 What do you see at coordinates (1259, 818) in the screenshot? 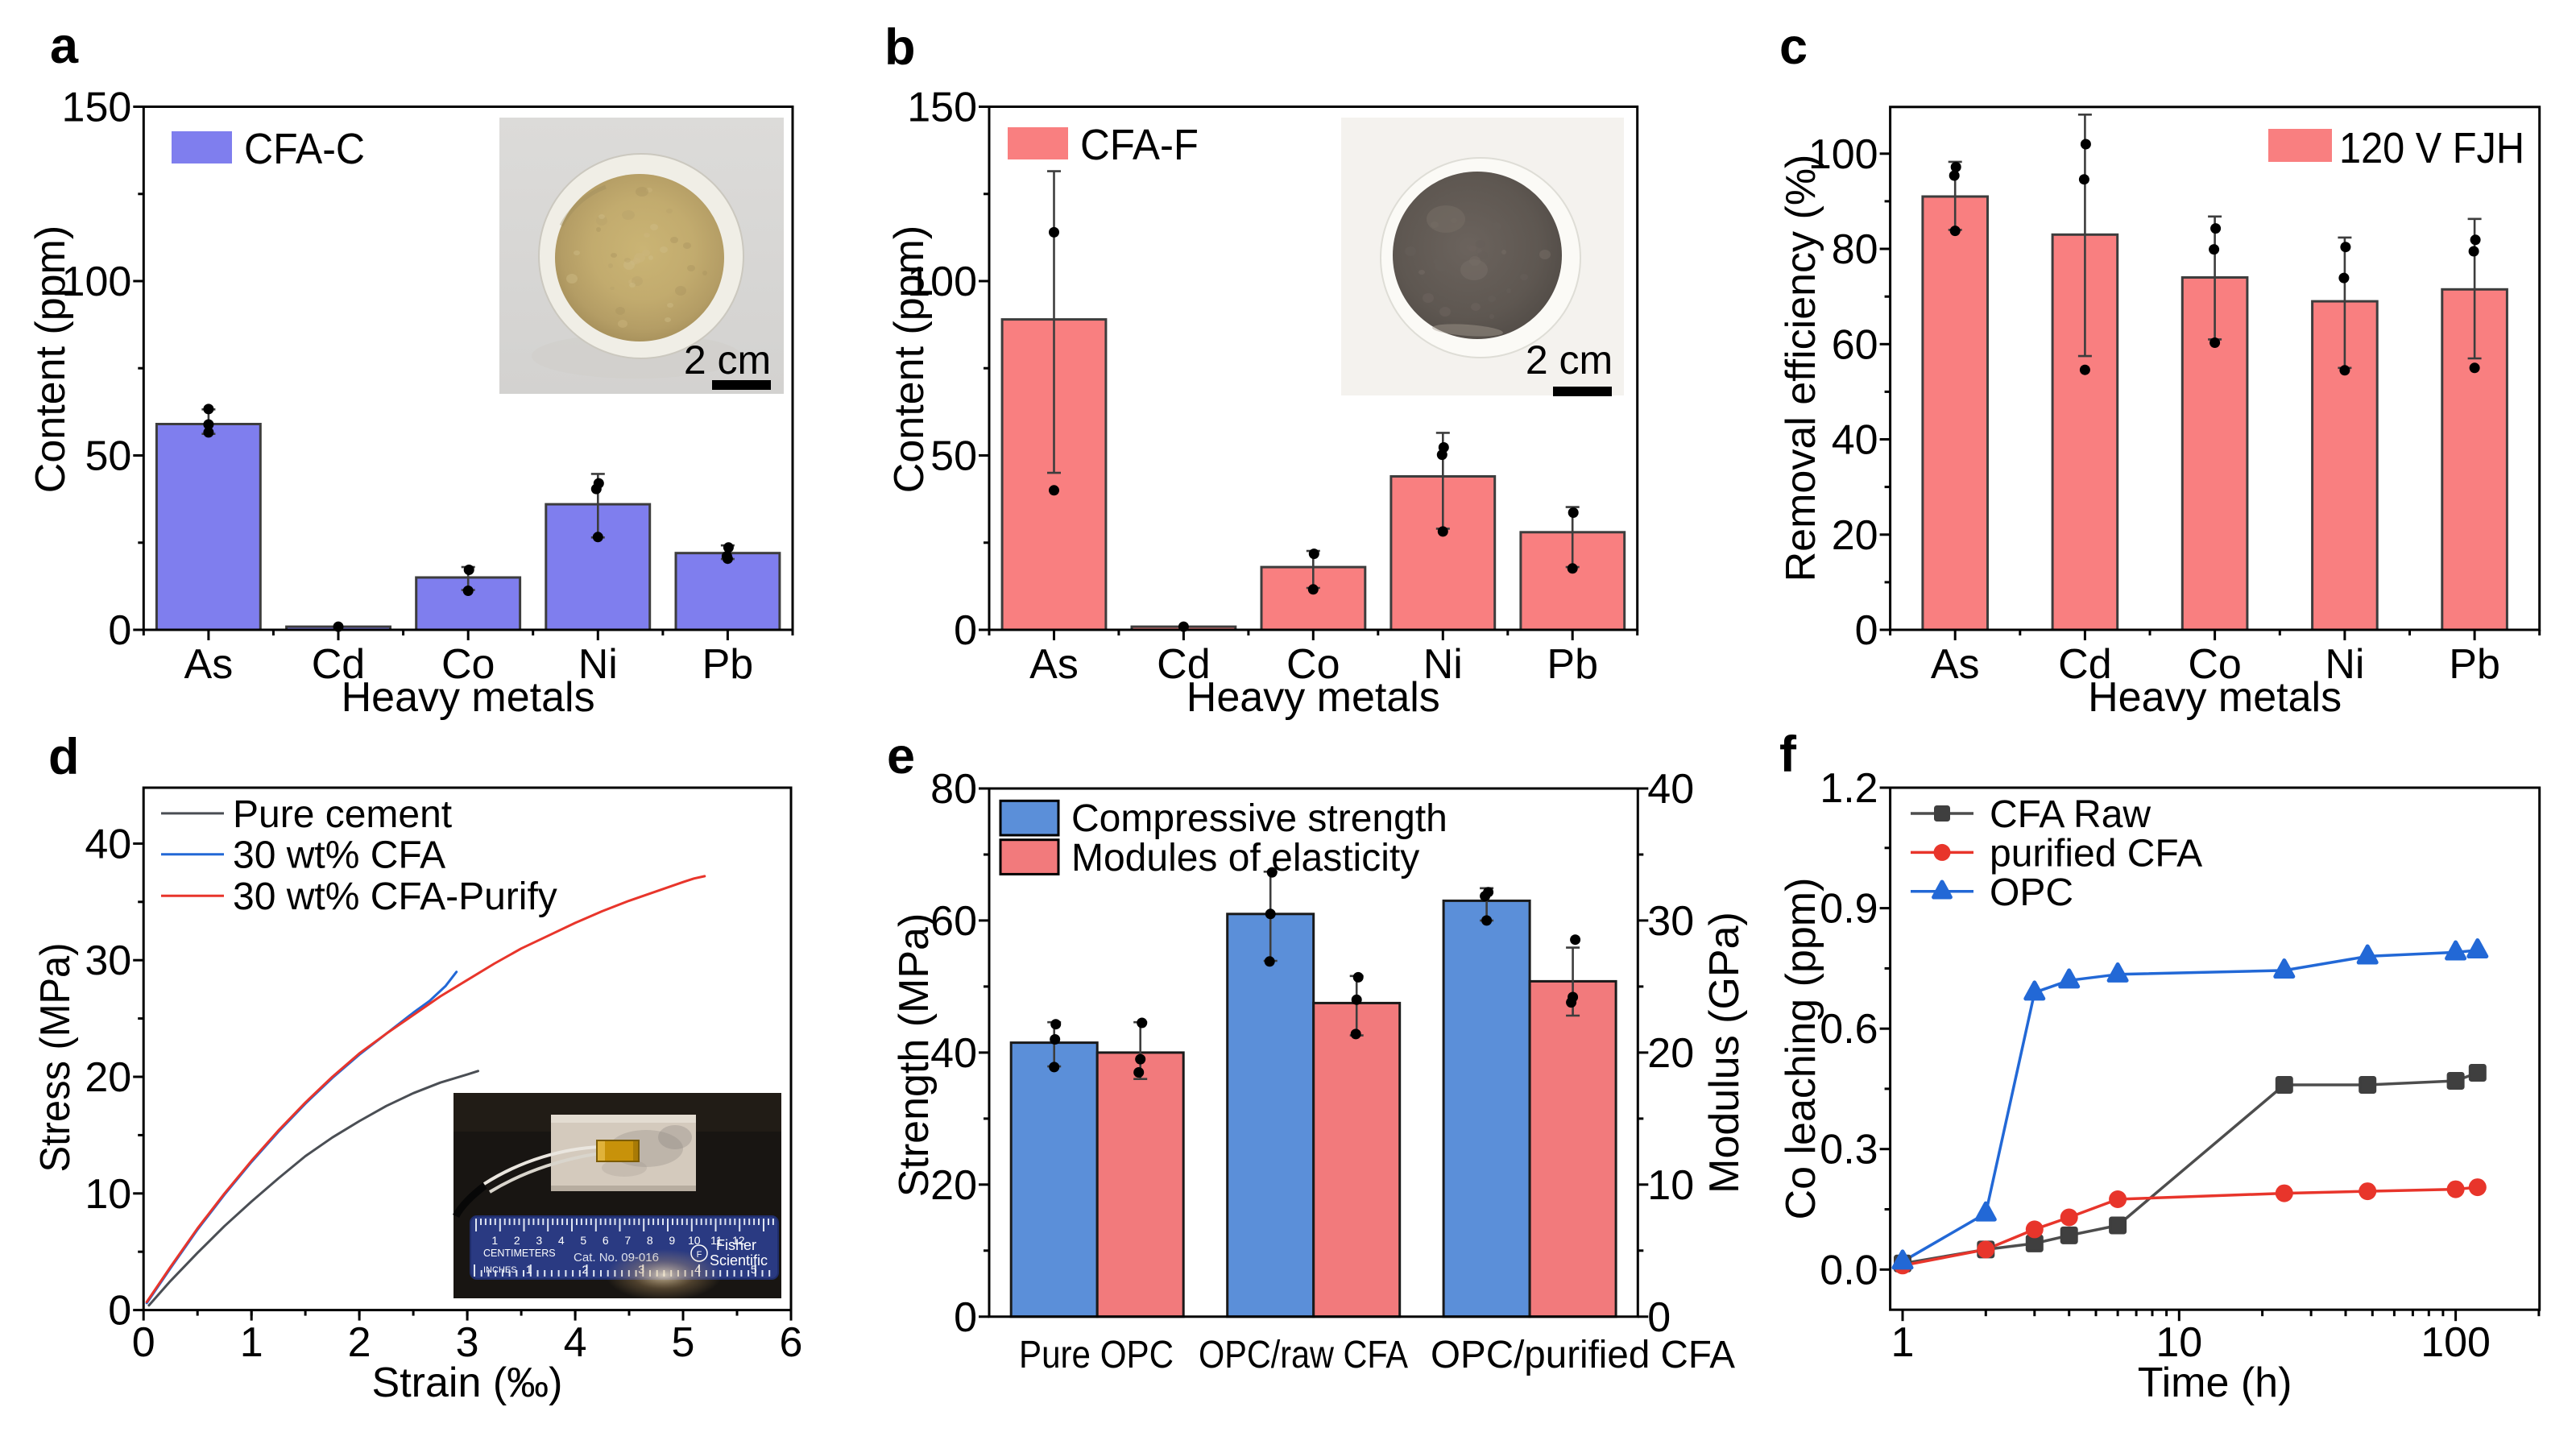
I see `svg-text: Compressive strength` at bounding box center [1259, 818].